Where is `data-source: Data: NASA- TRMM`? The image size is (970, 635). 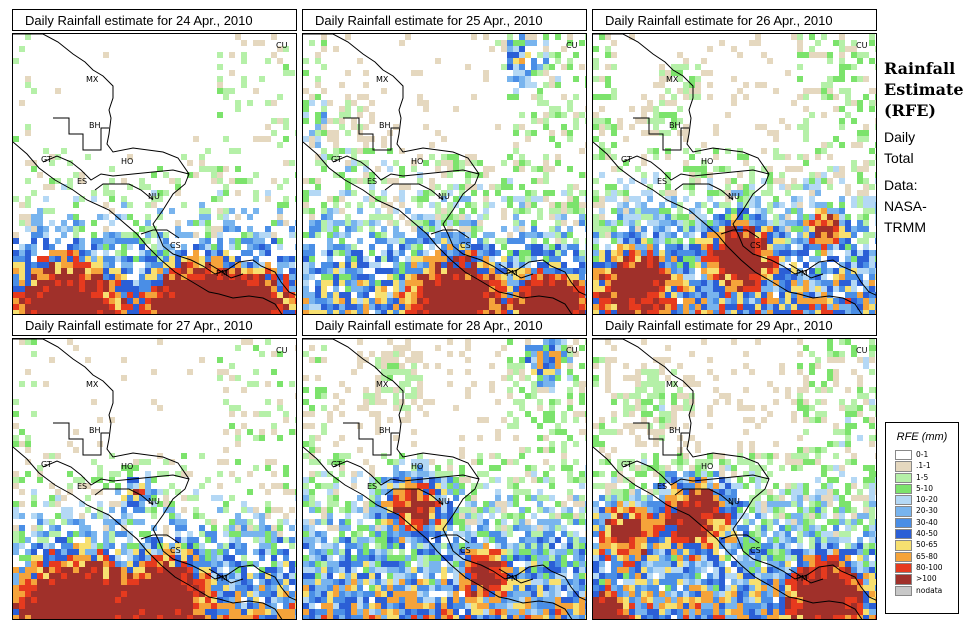 data-source: Data: NASA- TRMM is located at coordinates (927, 206).